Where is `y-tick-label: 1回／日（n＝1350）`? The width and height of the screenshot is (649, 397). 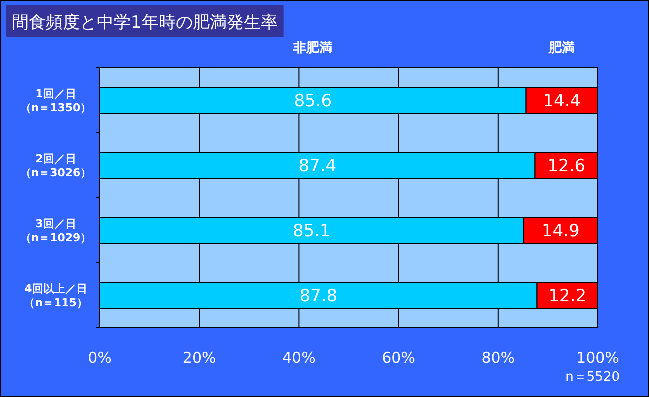
y-tick-label: 1回／日（n＝1350） is located at coordinates (56, 101).